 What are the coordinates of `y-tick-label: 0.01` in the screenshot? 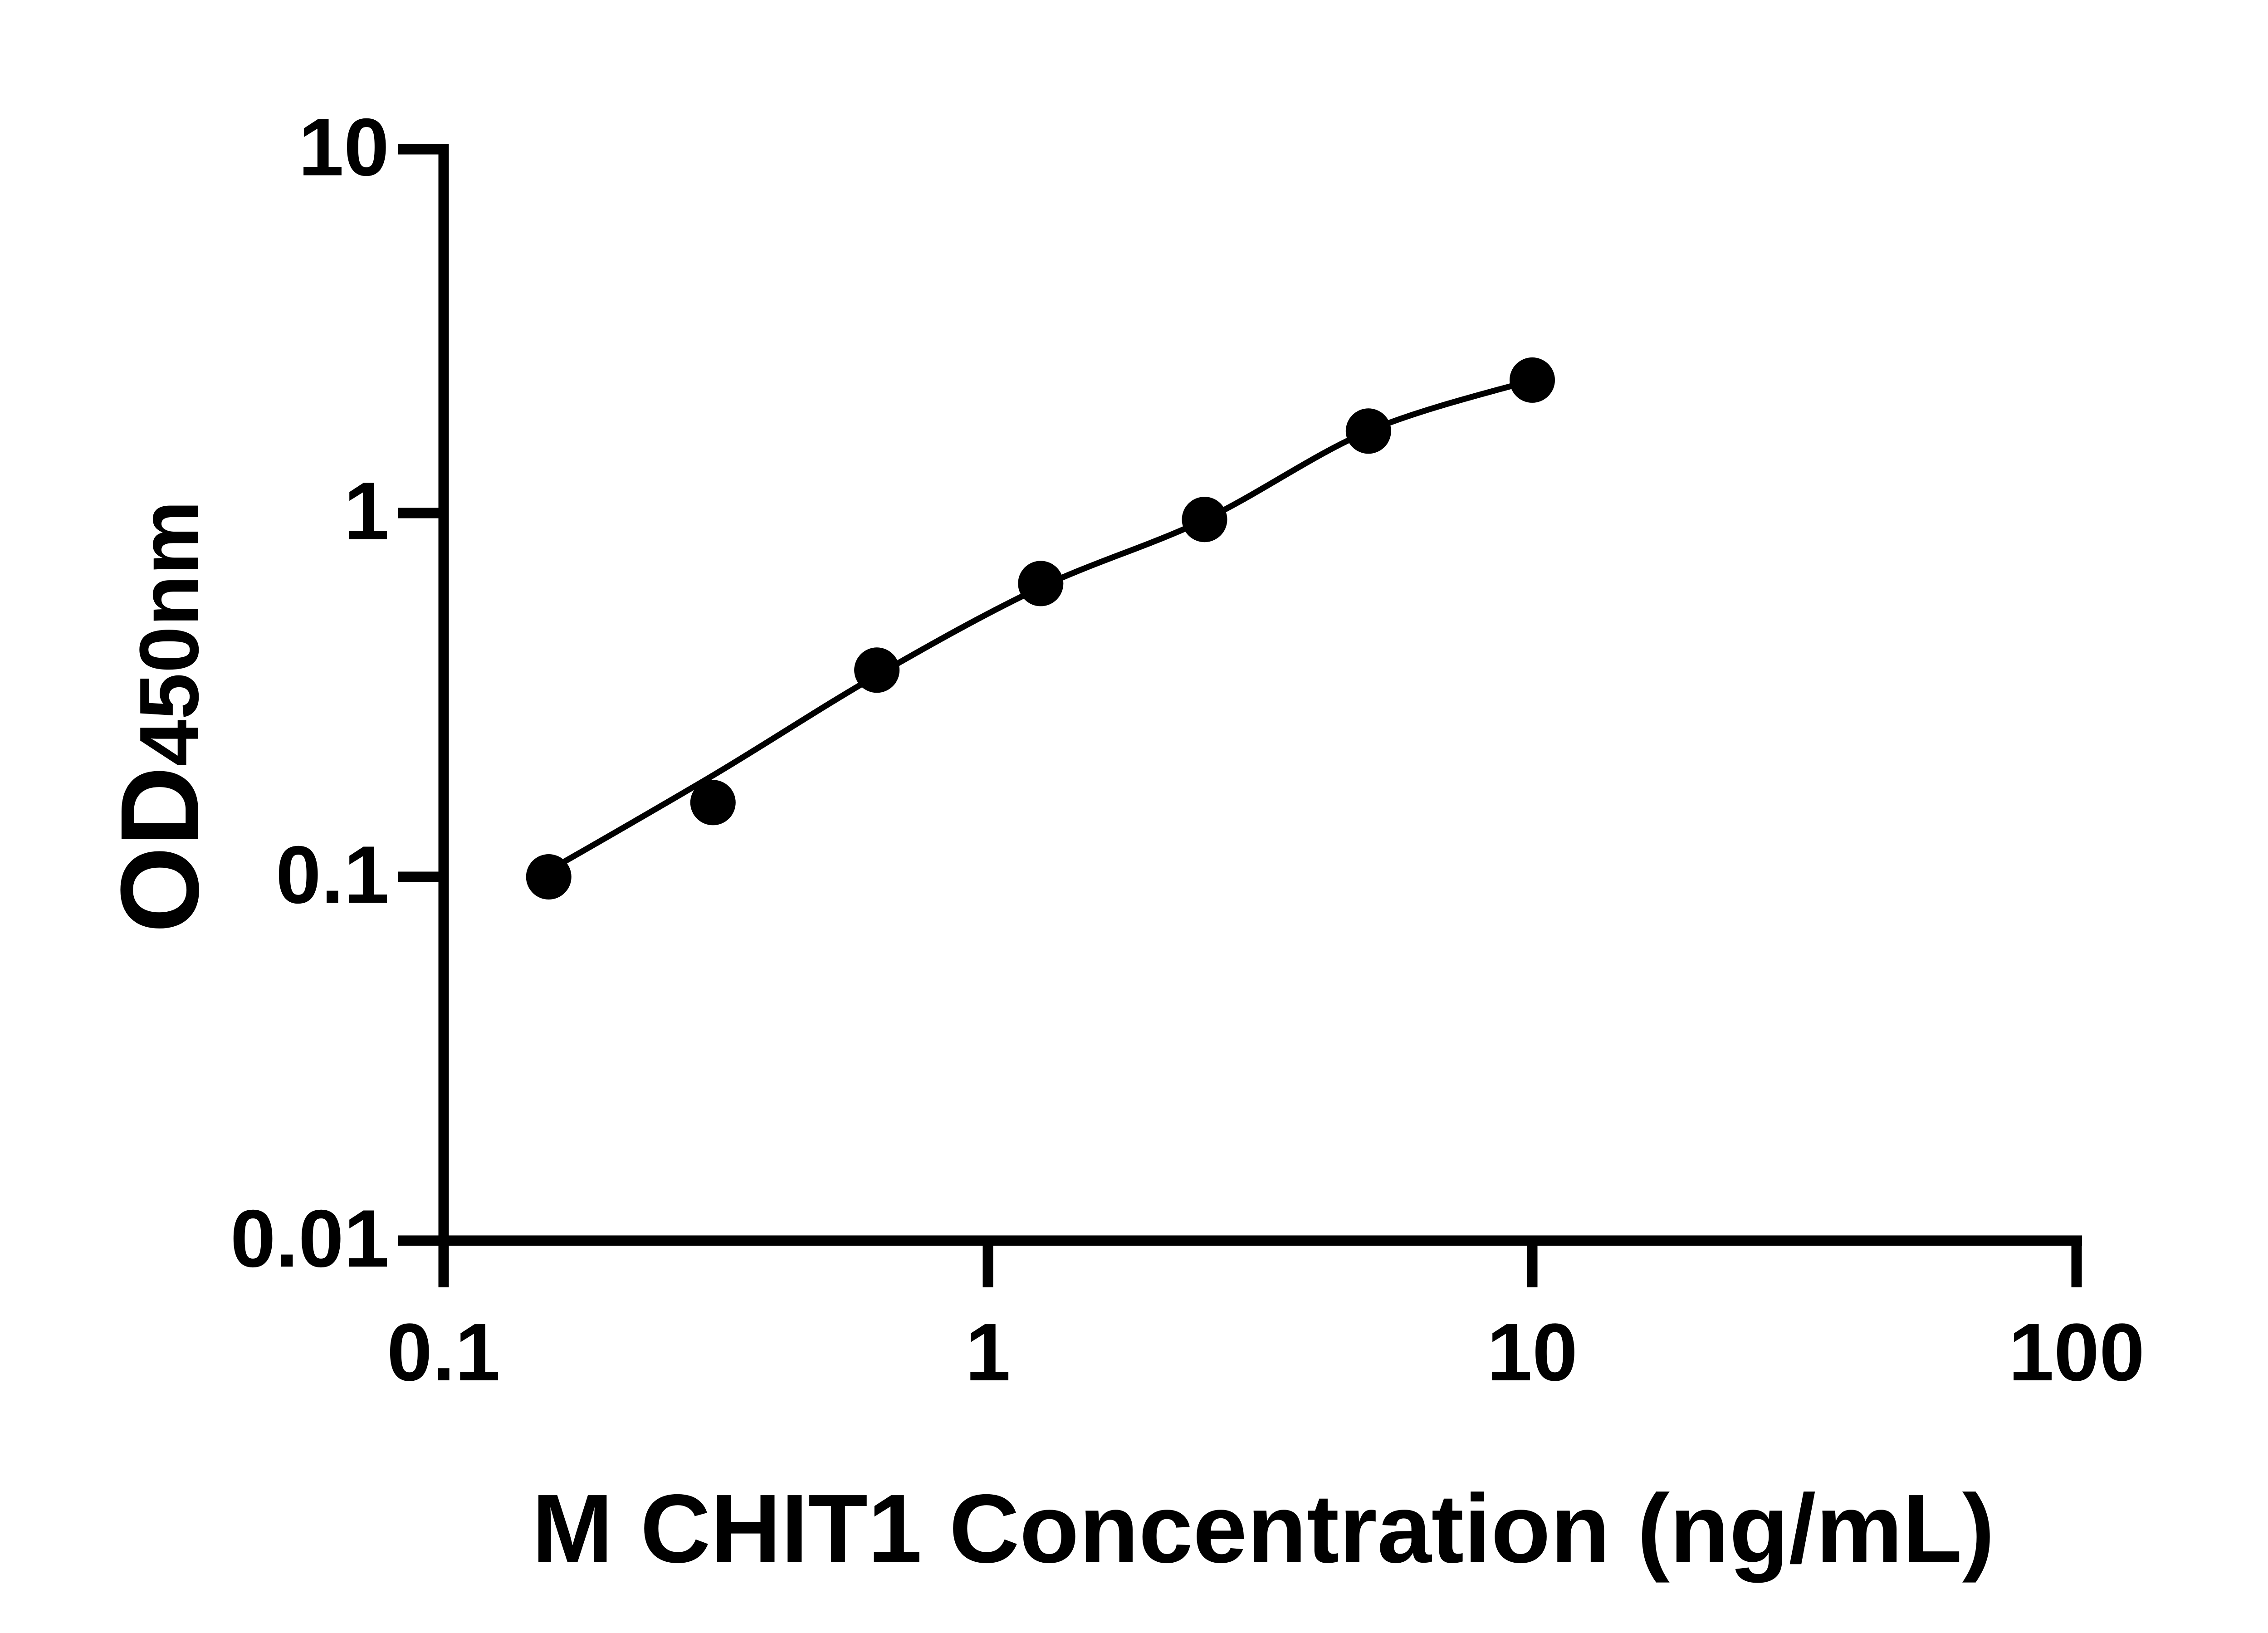 It's located at (310, 1239).